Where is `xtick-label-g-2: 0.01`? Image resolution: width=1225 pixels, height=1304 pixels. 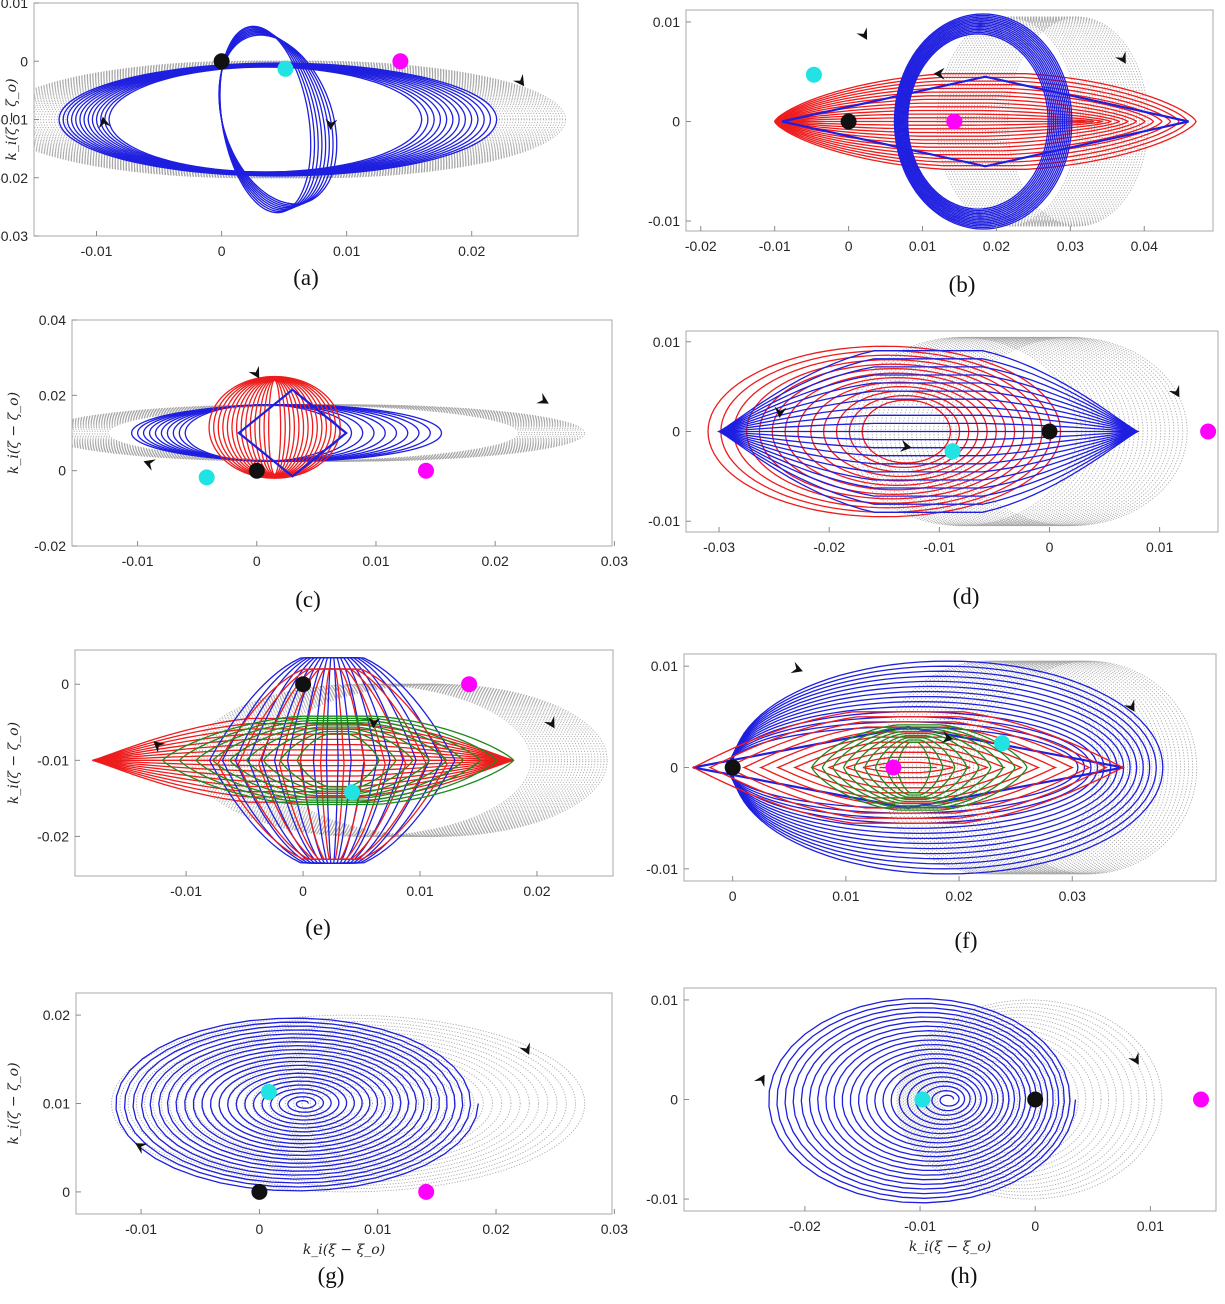 xtick-label-g-2: 0.01 is located at coordinates (377, 1229).